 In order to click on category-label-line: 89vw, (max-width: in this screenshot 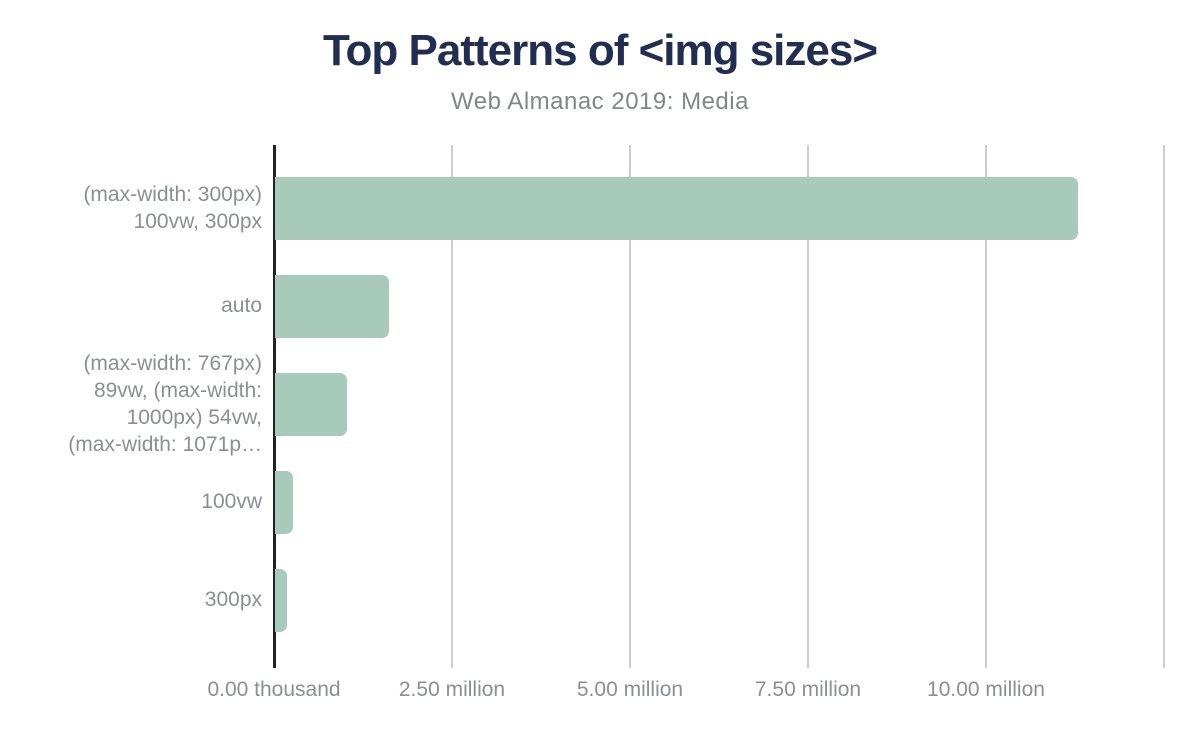, I will do `click(177, 390)`.